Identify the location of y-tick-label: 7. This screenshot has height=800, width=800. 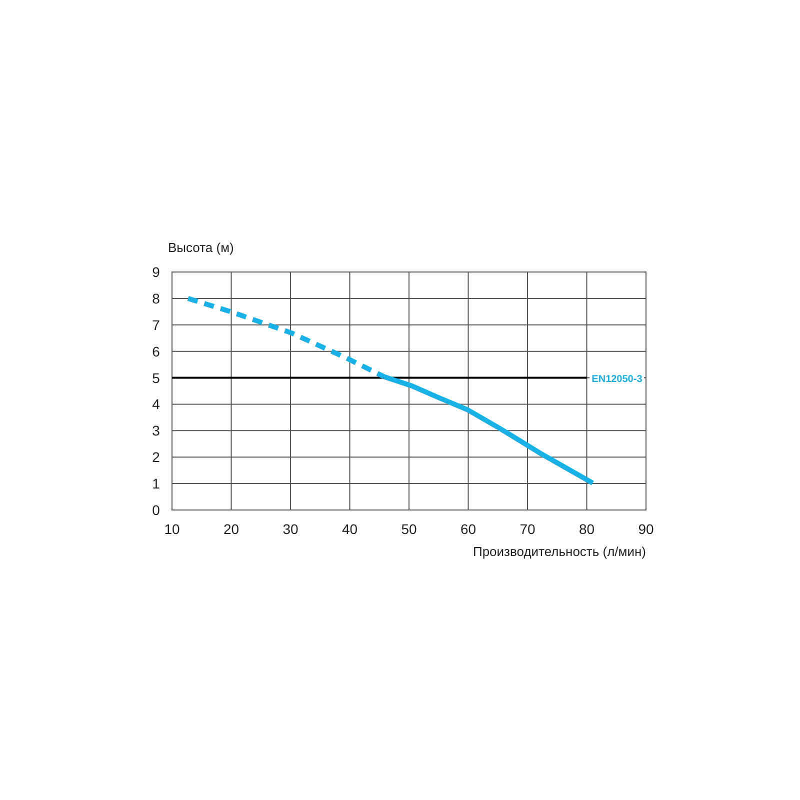
(156, 324).